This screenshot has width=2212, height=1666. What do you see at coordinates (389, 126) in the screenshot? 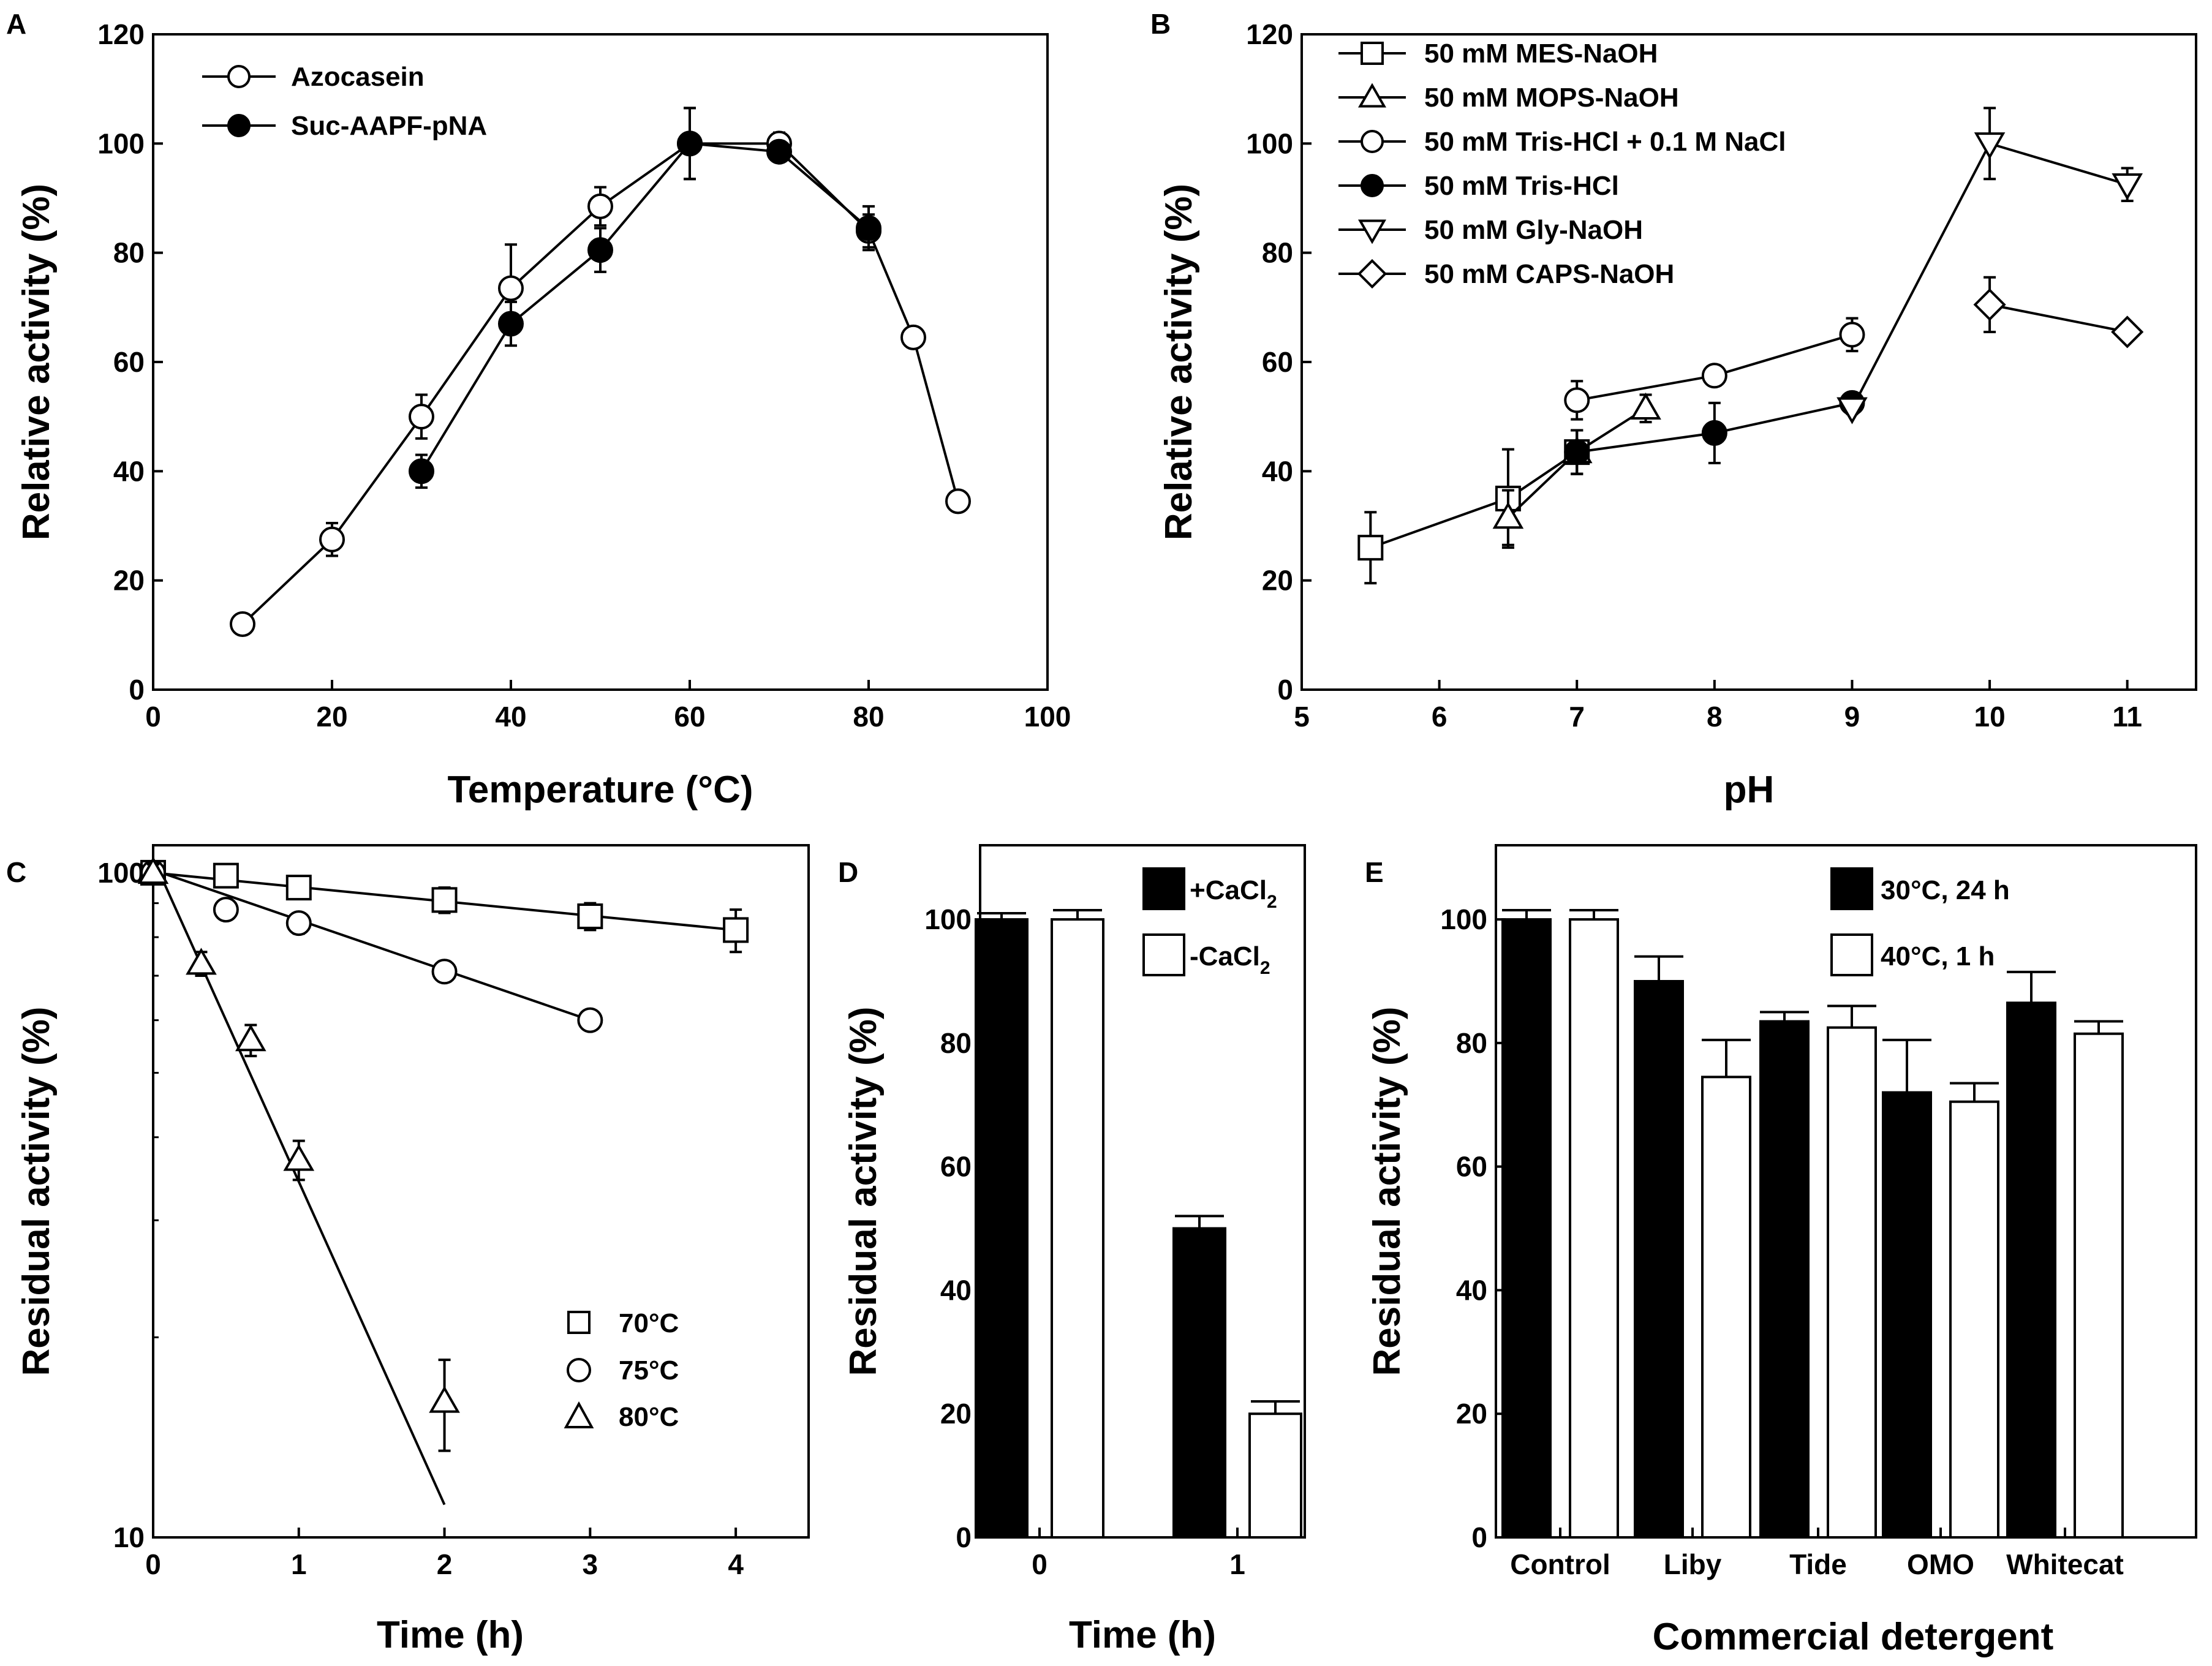
I see `legend-suc-aapf-pna-label: Suc-AAPF-pNA` at bounding box center [389, 126].